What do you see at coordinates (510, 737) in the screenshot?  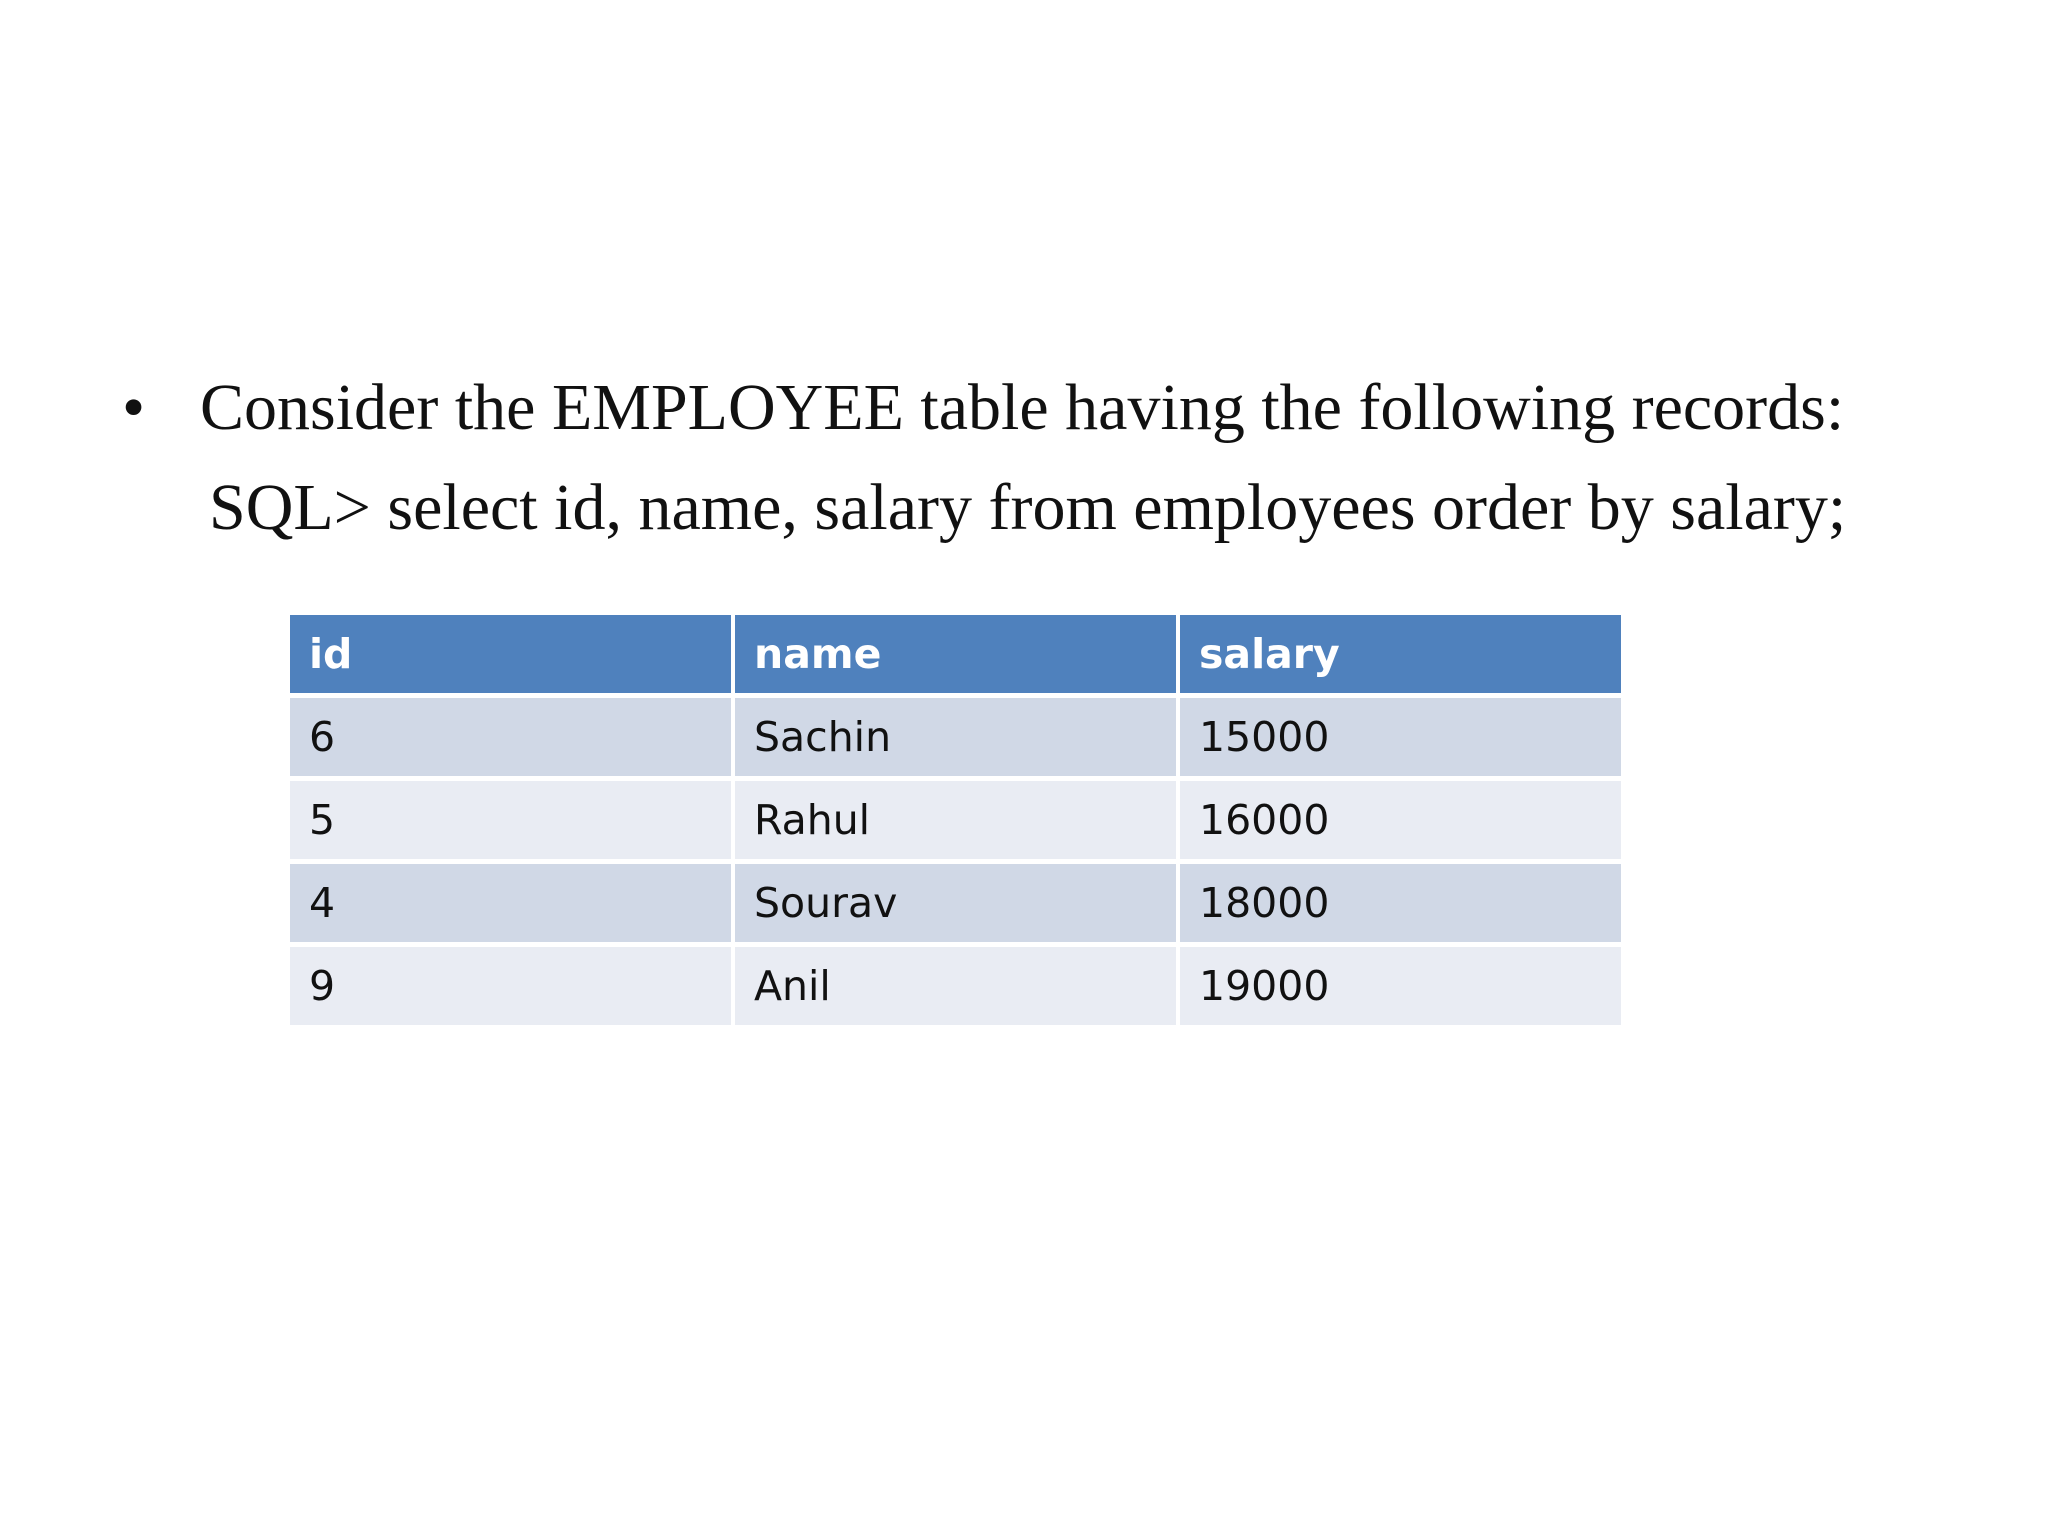 I see `cell-id: 6` at bounding box center [510, 737].